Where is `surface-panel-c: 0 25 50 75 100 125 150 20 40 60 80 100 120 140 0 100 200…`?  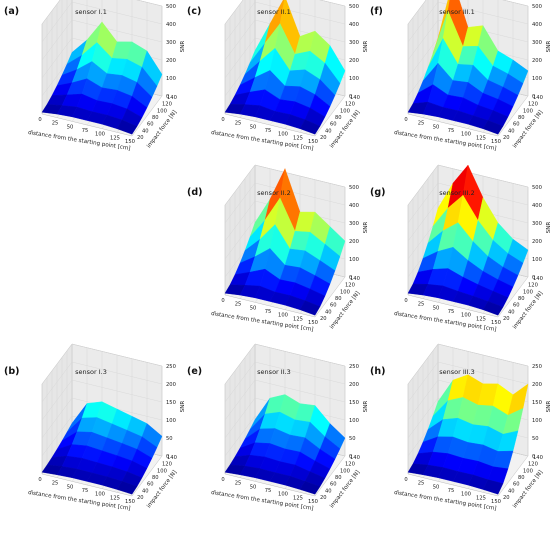
surface-panel-c: 0 25 50 75 100 125 150 20 40 60 80 100 120 140 0 100 200… is located at coordinates (277, 87).